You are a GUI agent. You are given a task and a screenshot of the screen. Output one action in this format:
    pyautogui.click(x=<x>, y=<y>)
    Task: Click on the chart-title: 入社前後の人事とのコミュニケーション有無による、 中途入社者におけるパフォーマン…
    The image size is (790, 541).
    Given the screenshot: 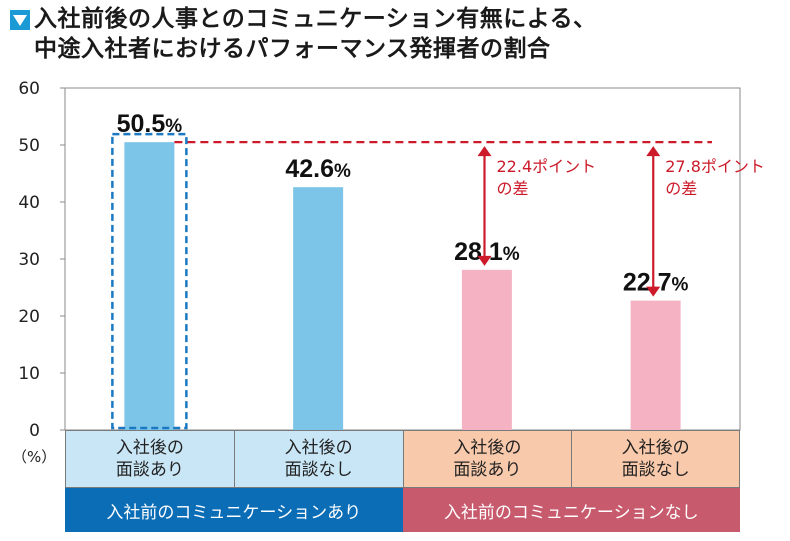 What is the action you would take?
    pyautogui.click(x=396, y=34)
    